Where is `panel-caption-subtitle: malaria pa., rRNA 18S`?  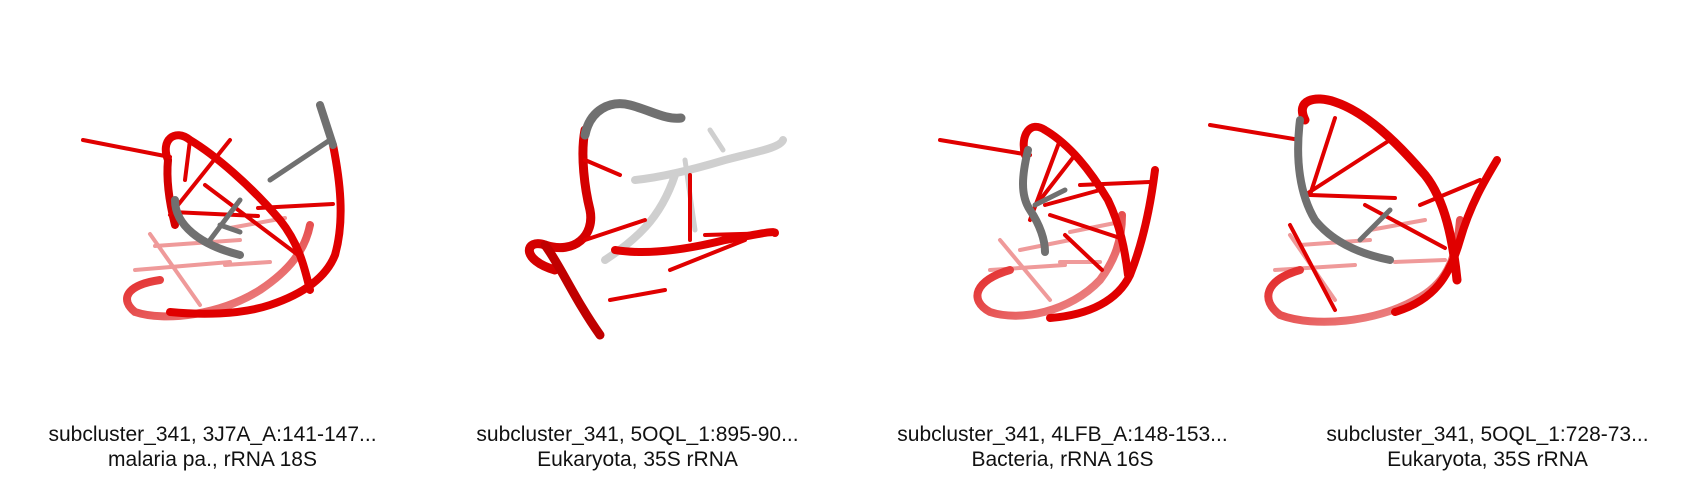
panel-caption-subtitle: malaria pa., rRNA 18S is located at coordinates (212, 459).